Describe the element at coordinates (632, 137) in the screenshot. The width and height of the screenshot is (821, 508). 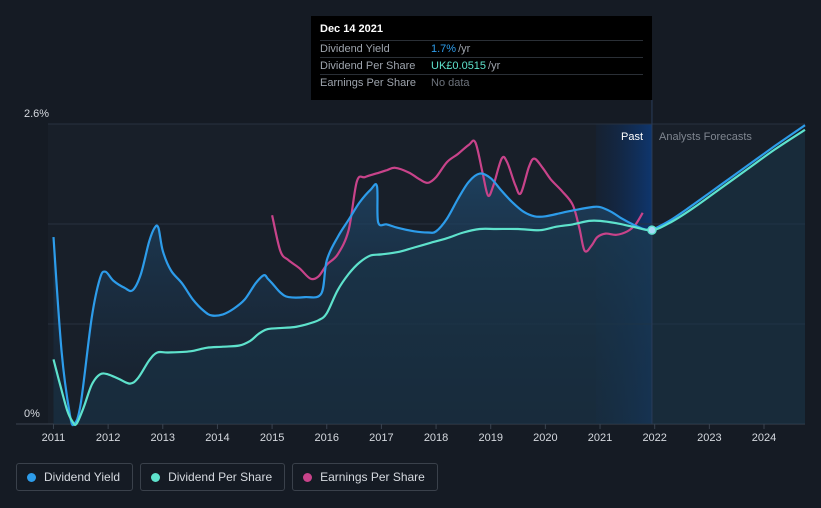
I see `past-label: Past` at that location.